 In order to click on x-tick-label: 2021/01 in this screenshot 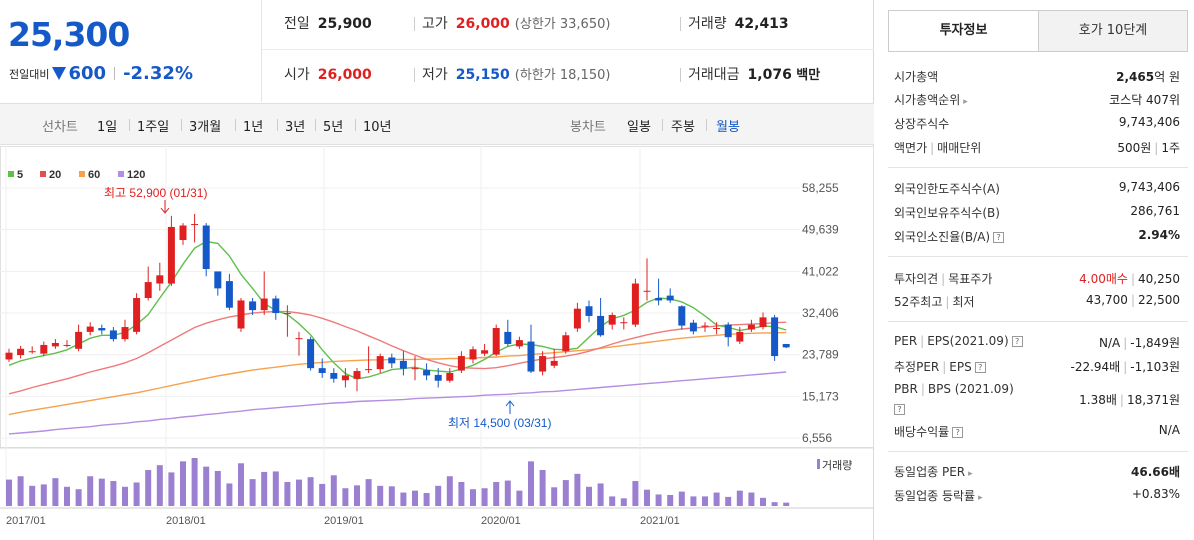, I will do `click(660, 521)`.